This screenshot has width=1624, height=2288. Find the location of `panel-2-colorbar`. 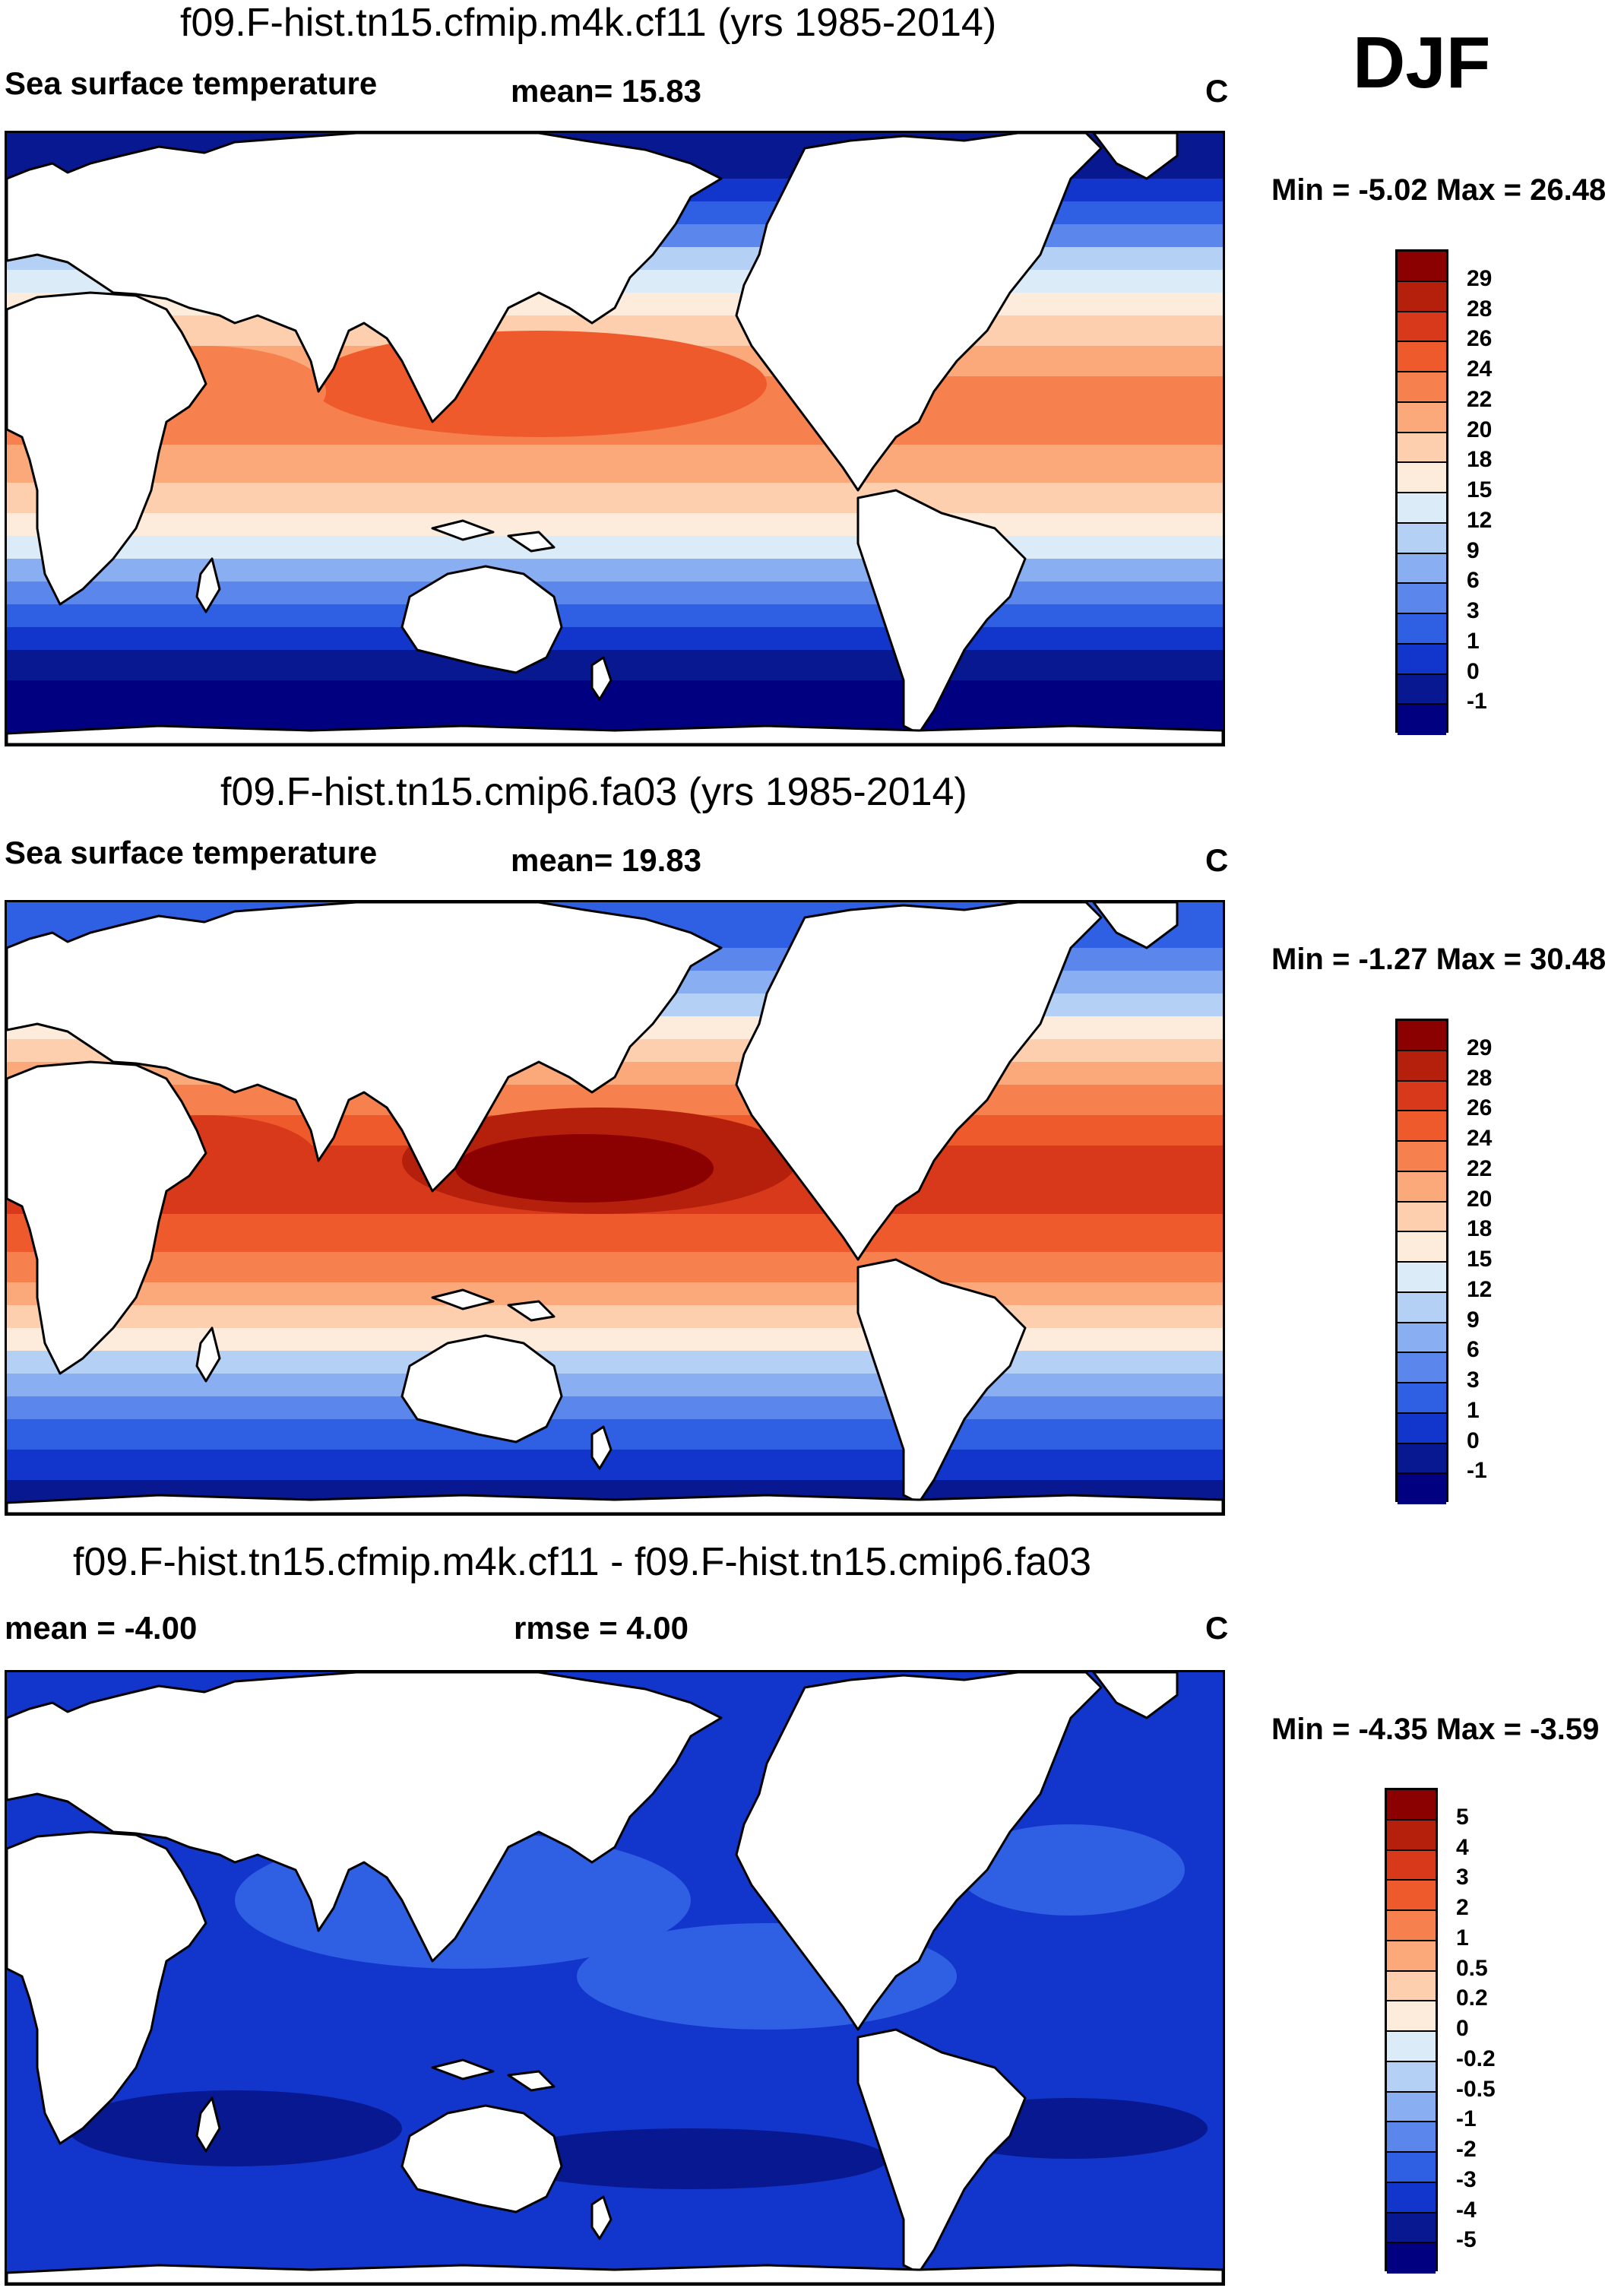

panel-2-colorbar is located at coordinates (1422, 1262).